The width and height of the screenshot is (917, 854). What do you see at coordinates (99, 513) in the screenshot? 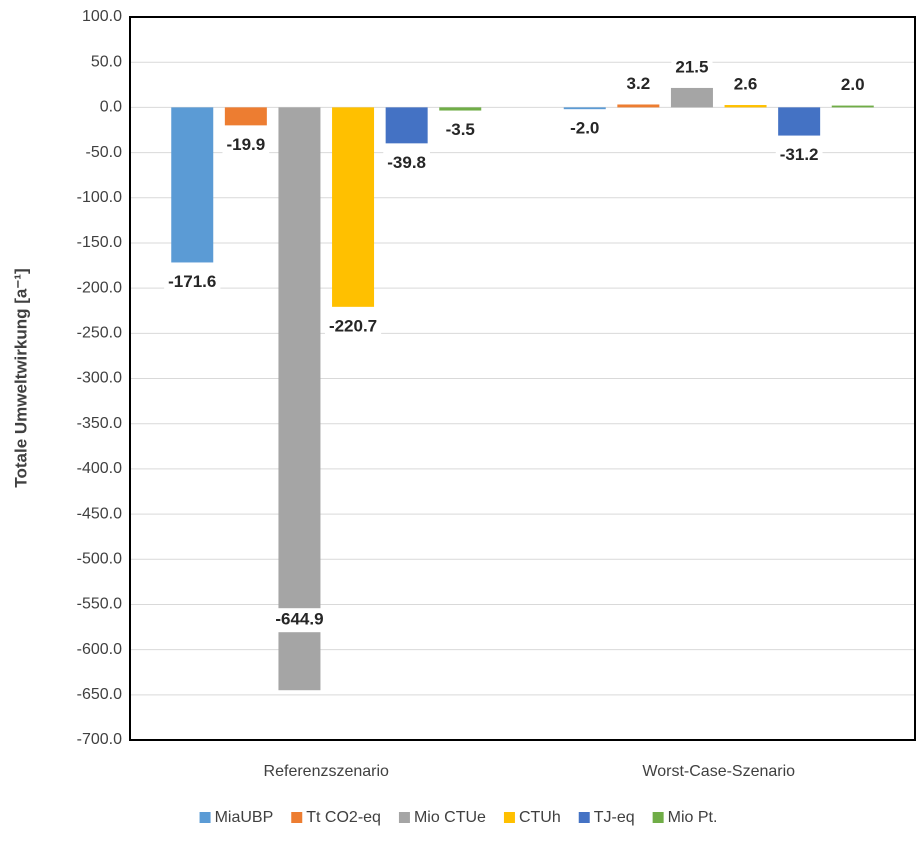
I see `y-tick-label: -450.0` at bounding box center [99, 513].